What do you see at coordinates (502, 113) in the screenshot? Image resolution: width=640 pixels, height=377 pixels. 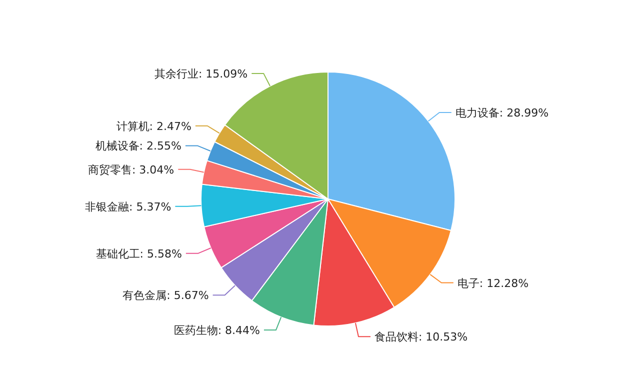 I see `slice-label: 电力设备: 28.99%` at bounding box center [502, 113].